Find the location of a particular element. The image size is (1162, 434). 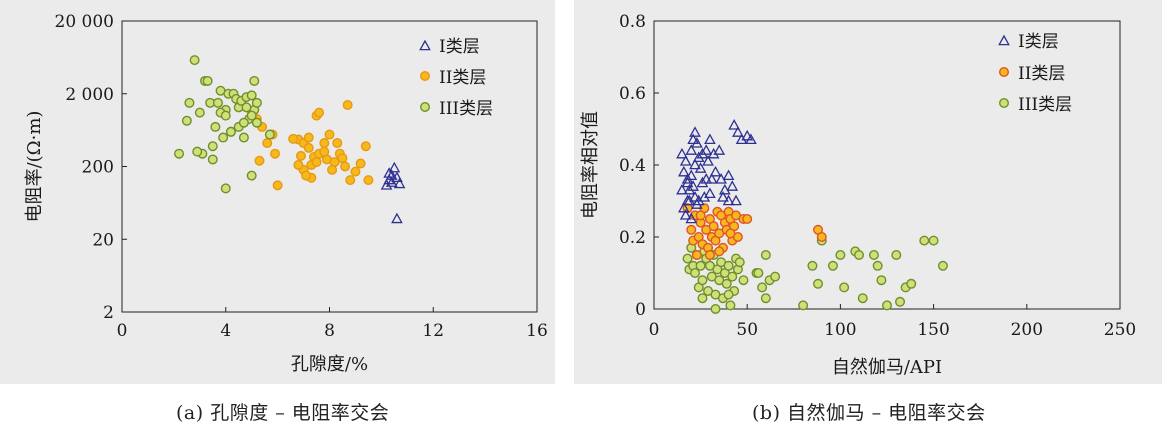

y-tick-label: 20 is located at coordinates (103, 240).